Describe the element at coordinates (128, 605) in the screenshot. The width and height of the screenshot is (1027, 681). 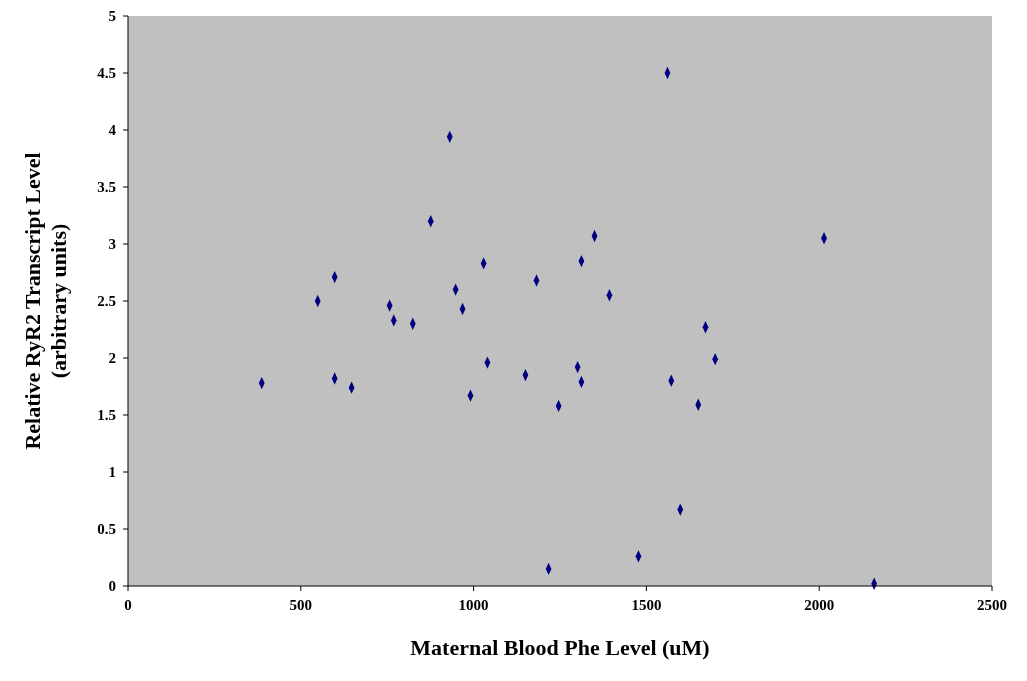
I see `x-tick-label: 0` at that location.